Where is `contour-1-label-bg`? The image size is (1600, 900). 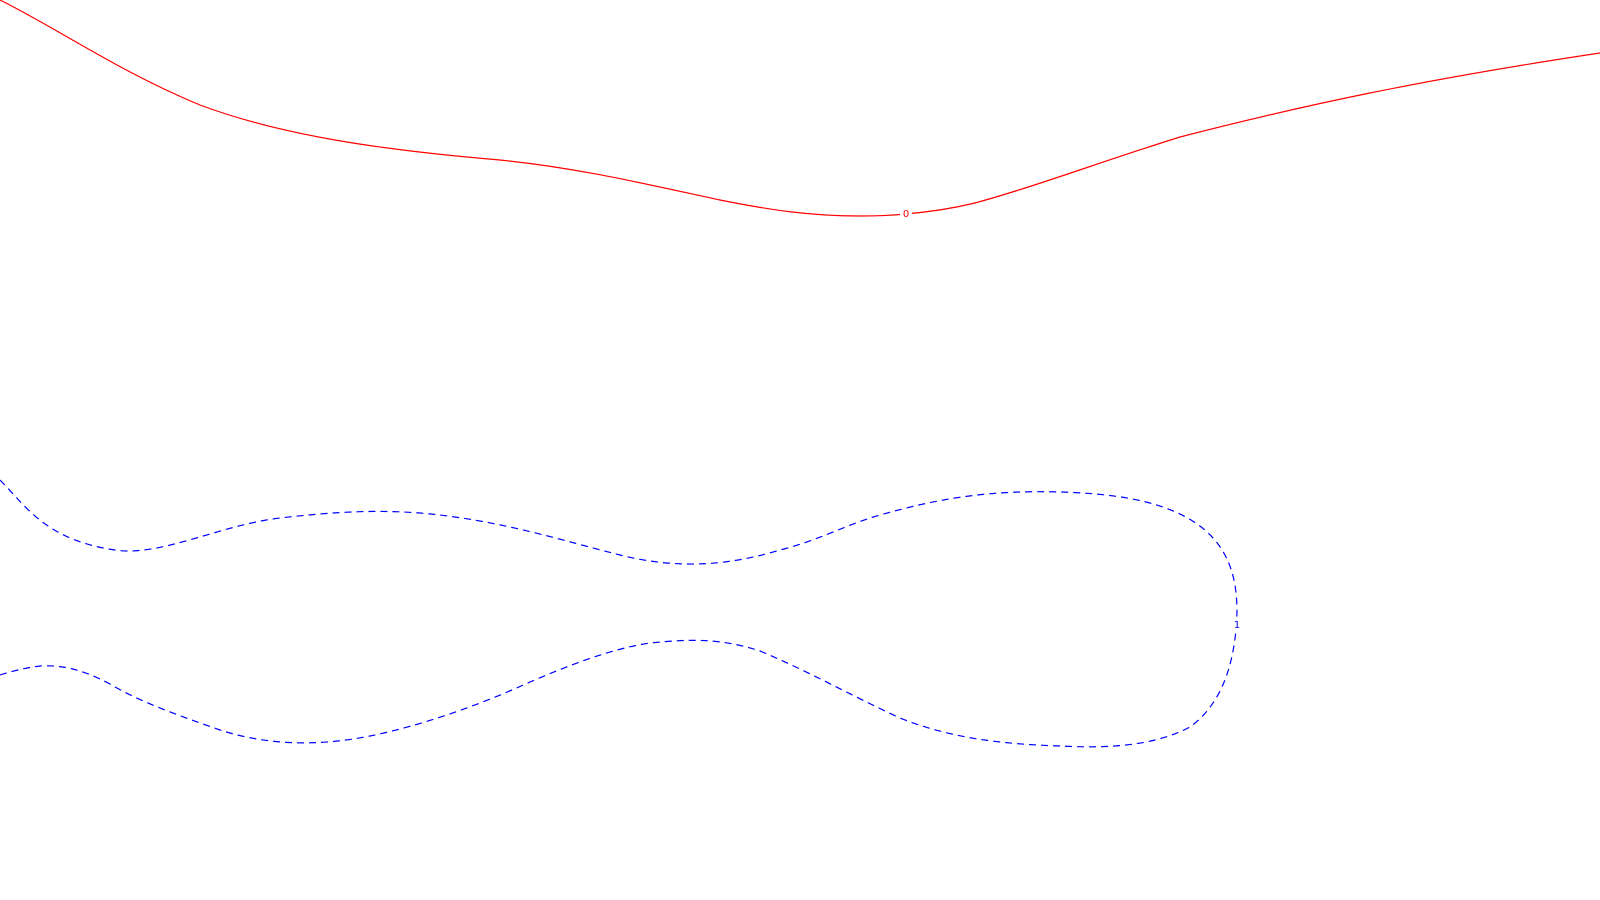 contour-1-label-bg is located at coordinates (1237, 625).